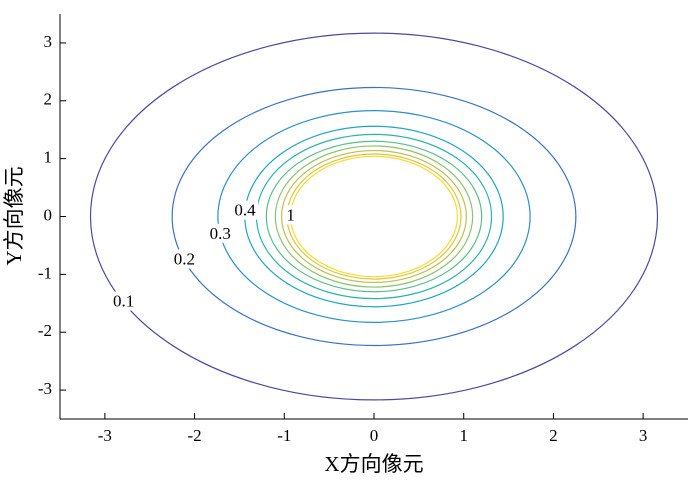 The width and height of the screenshot is (700, 488). I want to click on y-tick-label: 1, so click(48, 157).